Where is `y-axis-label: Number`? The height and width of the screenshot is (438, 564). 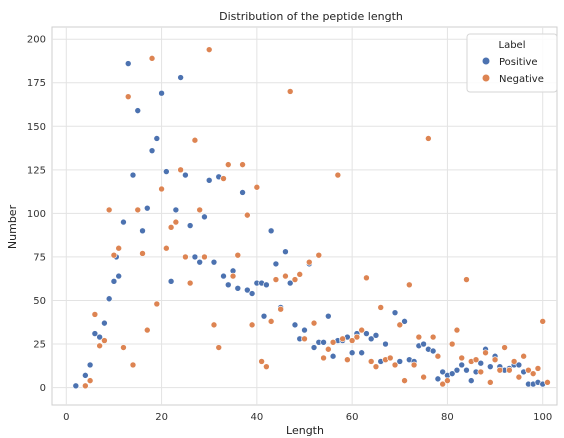
y-axis-label: Number is located at coordinates (12, 226).